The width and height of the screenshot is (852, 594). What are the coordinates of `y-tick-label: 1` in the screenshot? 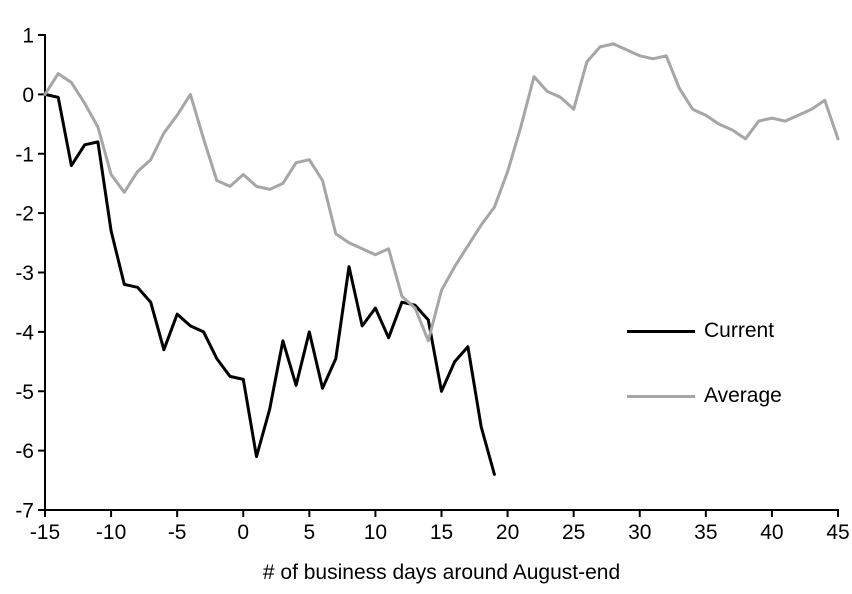 It's located at (28, 36).